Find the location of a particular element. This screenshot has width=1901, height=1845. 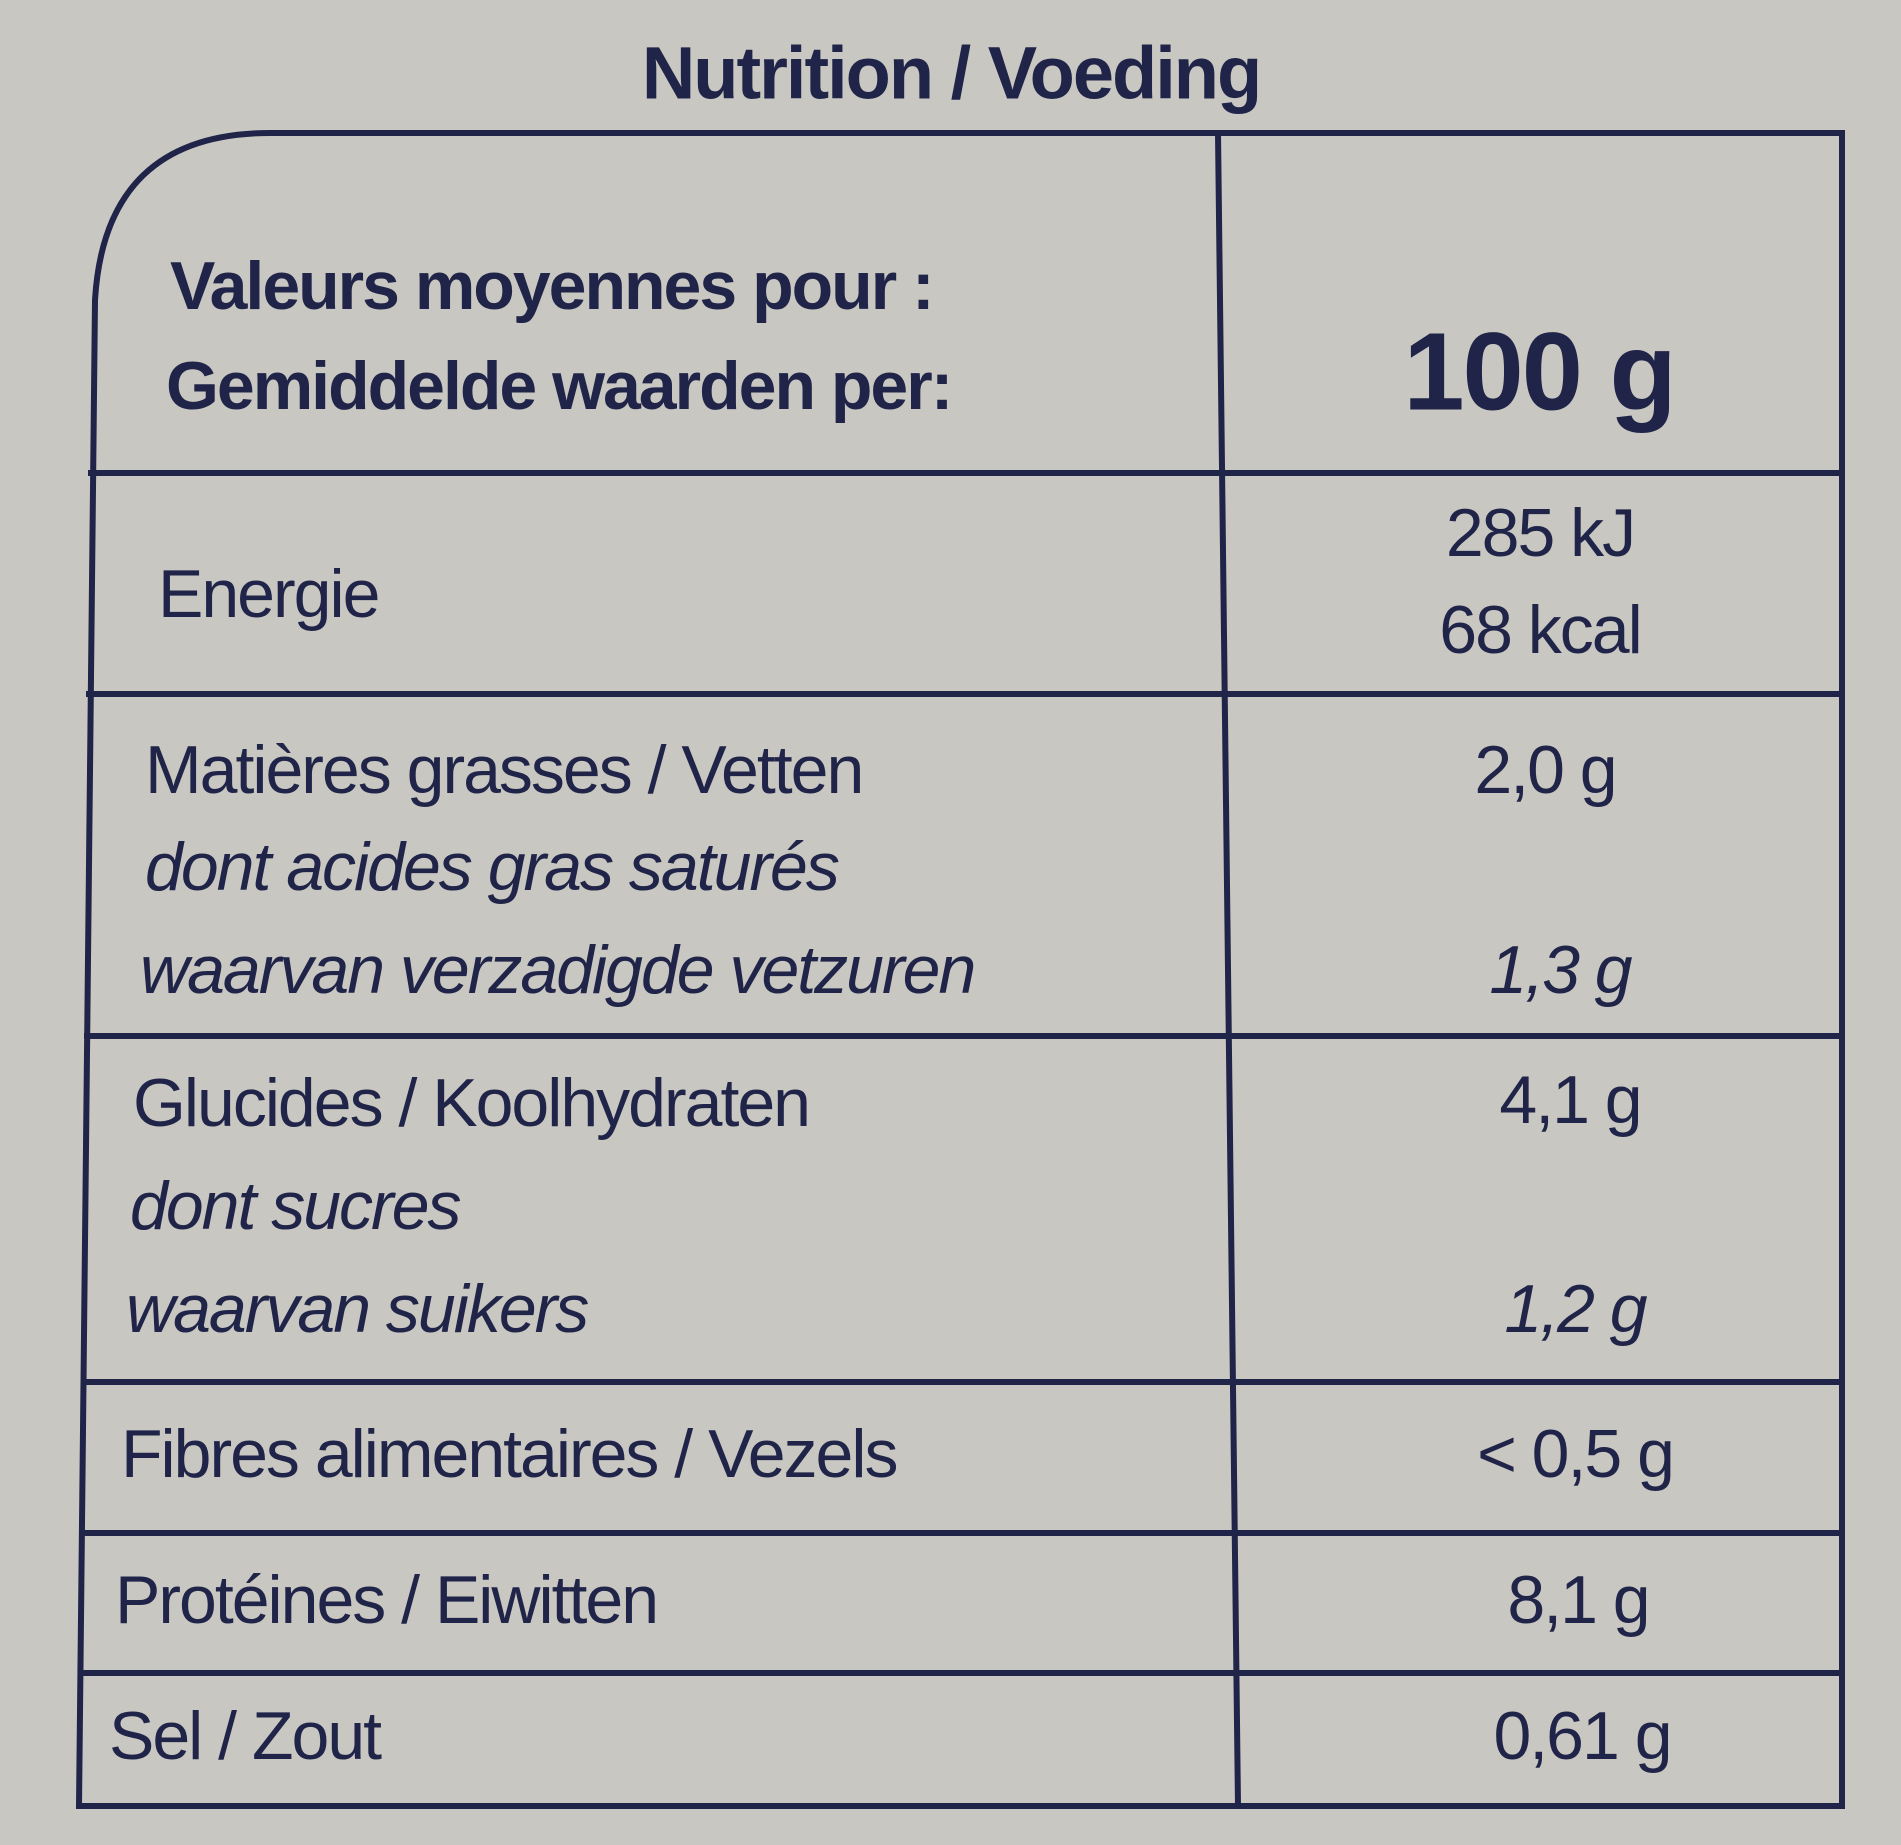

row-sublabel: waarvan verzadigde vetzuren is located at coordinates (558, 970).